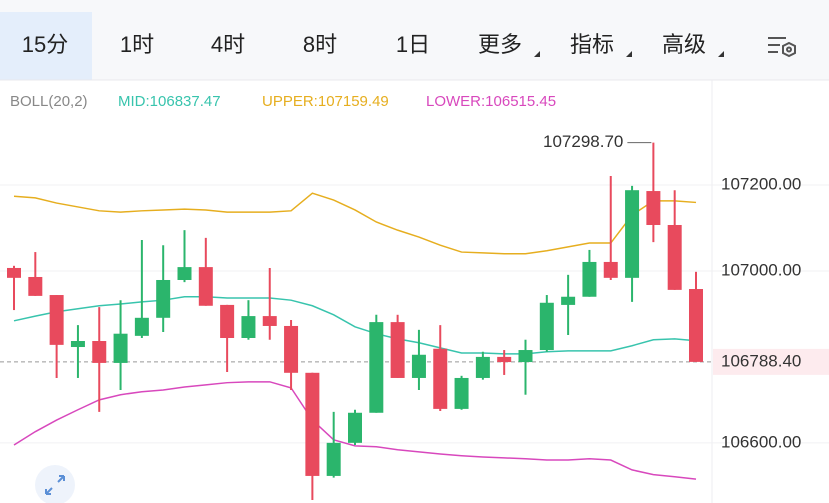 This screenshot has width=829, height=503. I want to click on lower-label: LOWER:106515.45, so click(491, 101).